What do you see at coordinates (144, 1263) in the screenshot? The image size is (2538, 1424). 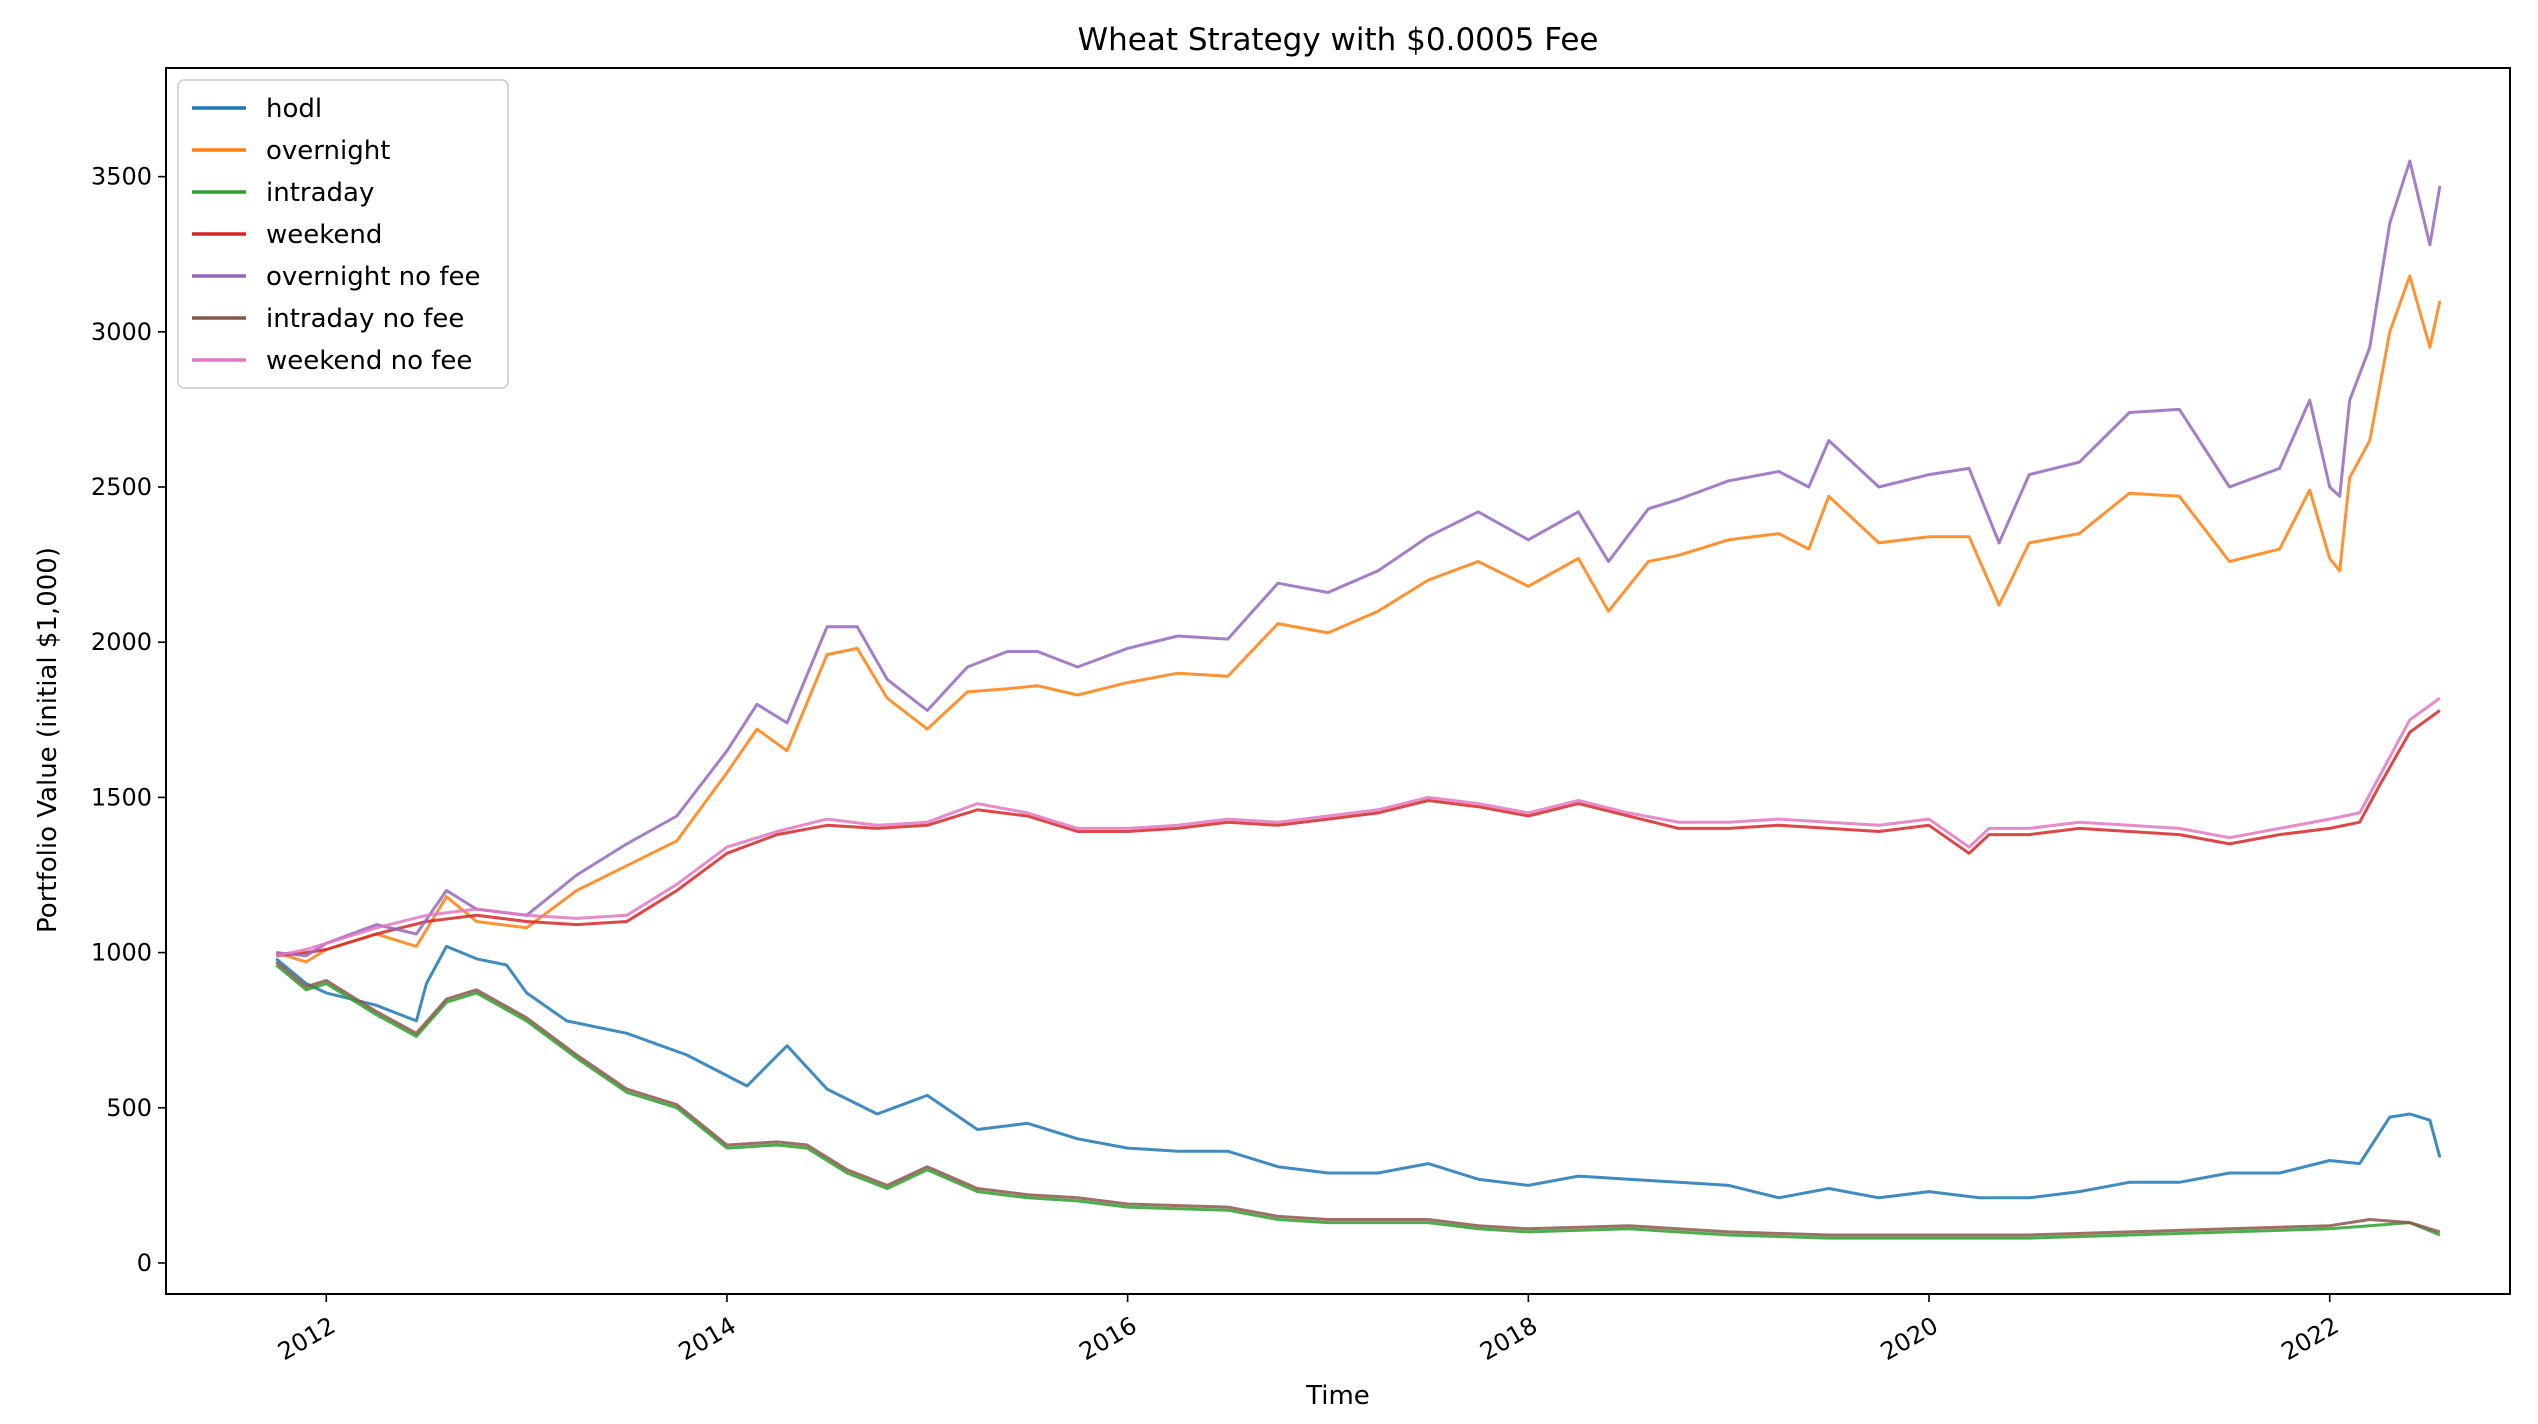 I see `y-tick-label: 0` at bounding box center [144, 1263].